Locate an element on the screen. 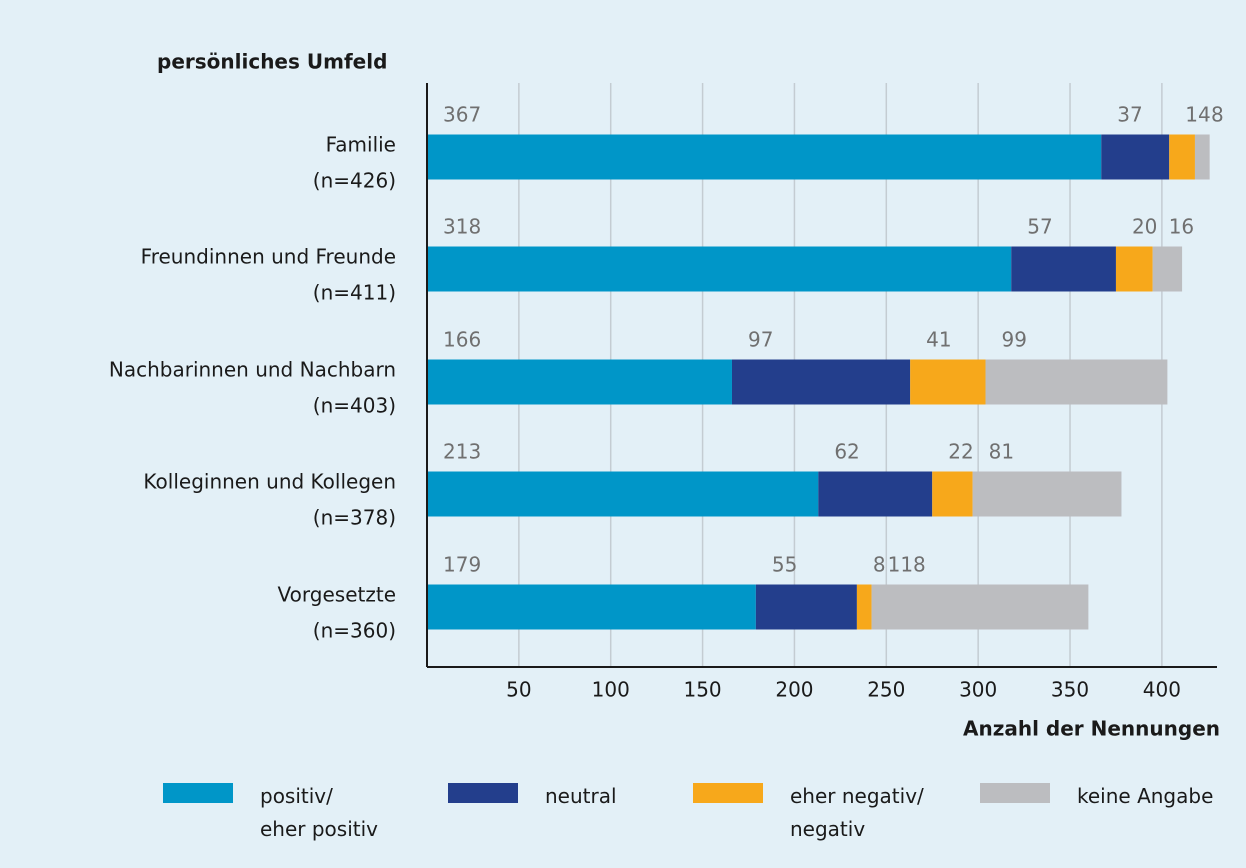  x-tick-label: 100 is located at coordinates (611, 690).